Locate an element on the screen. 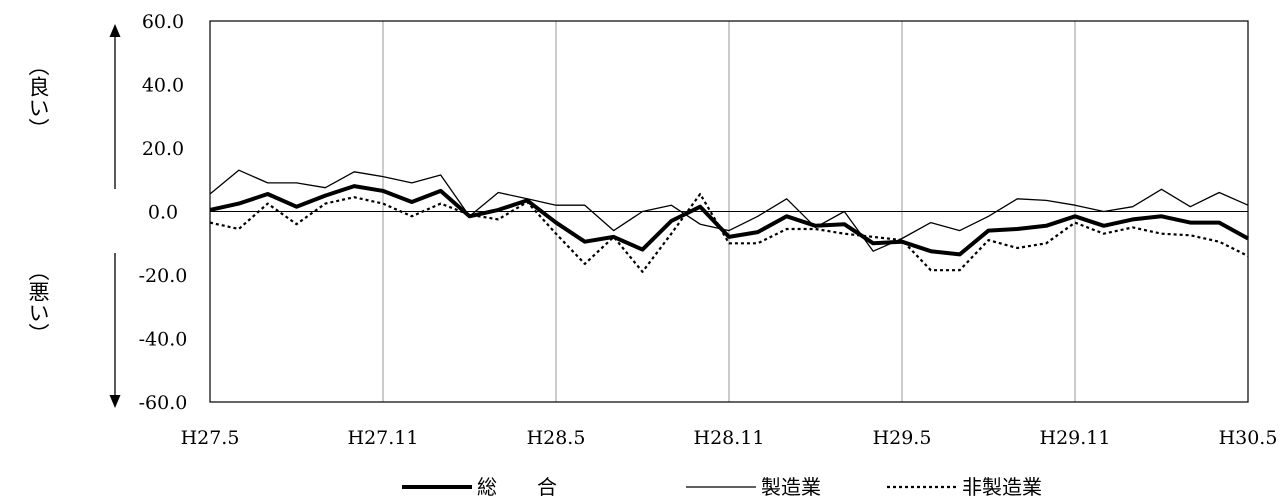 The height and width of the screenshot is (497, 1283). series-line-thick is located at coordinates (729, 220).